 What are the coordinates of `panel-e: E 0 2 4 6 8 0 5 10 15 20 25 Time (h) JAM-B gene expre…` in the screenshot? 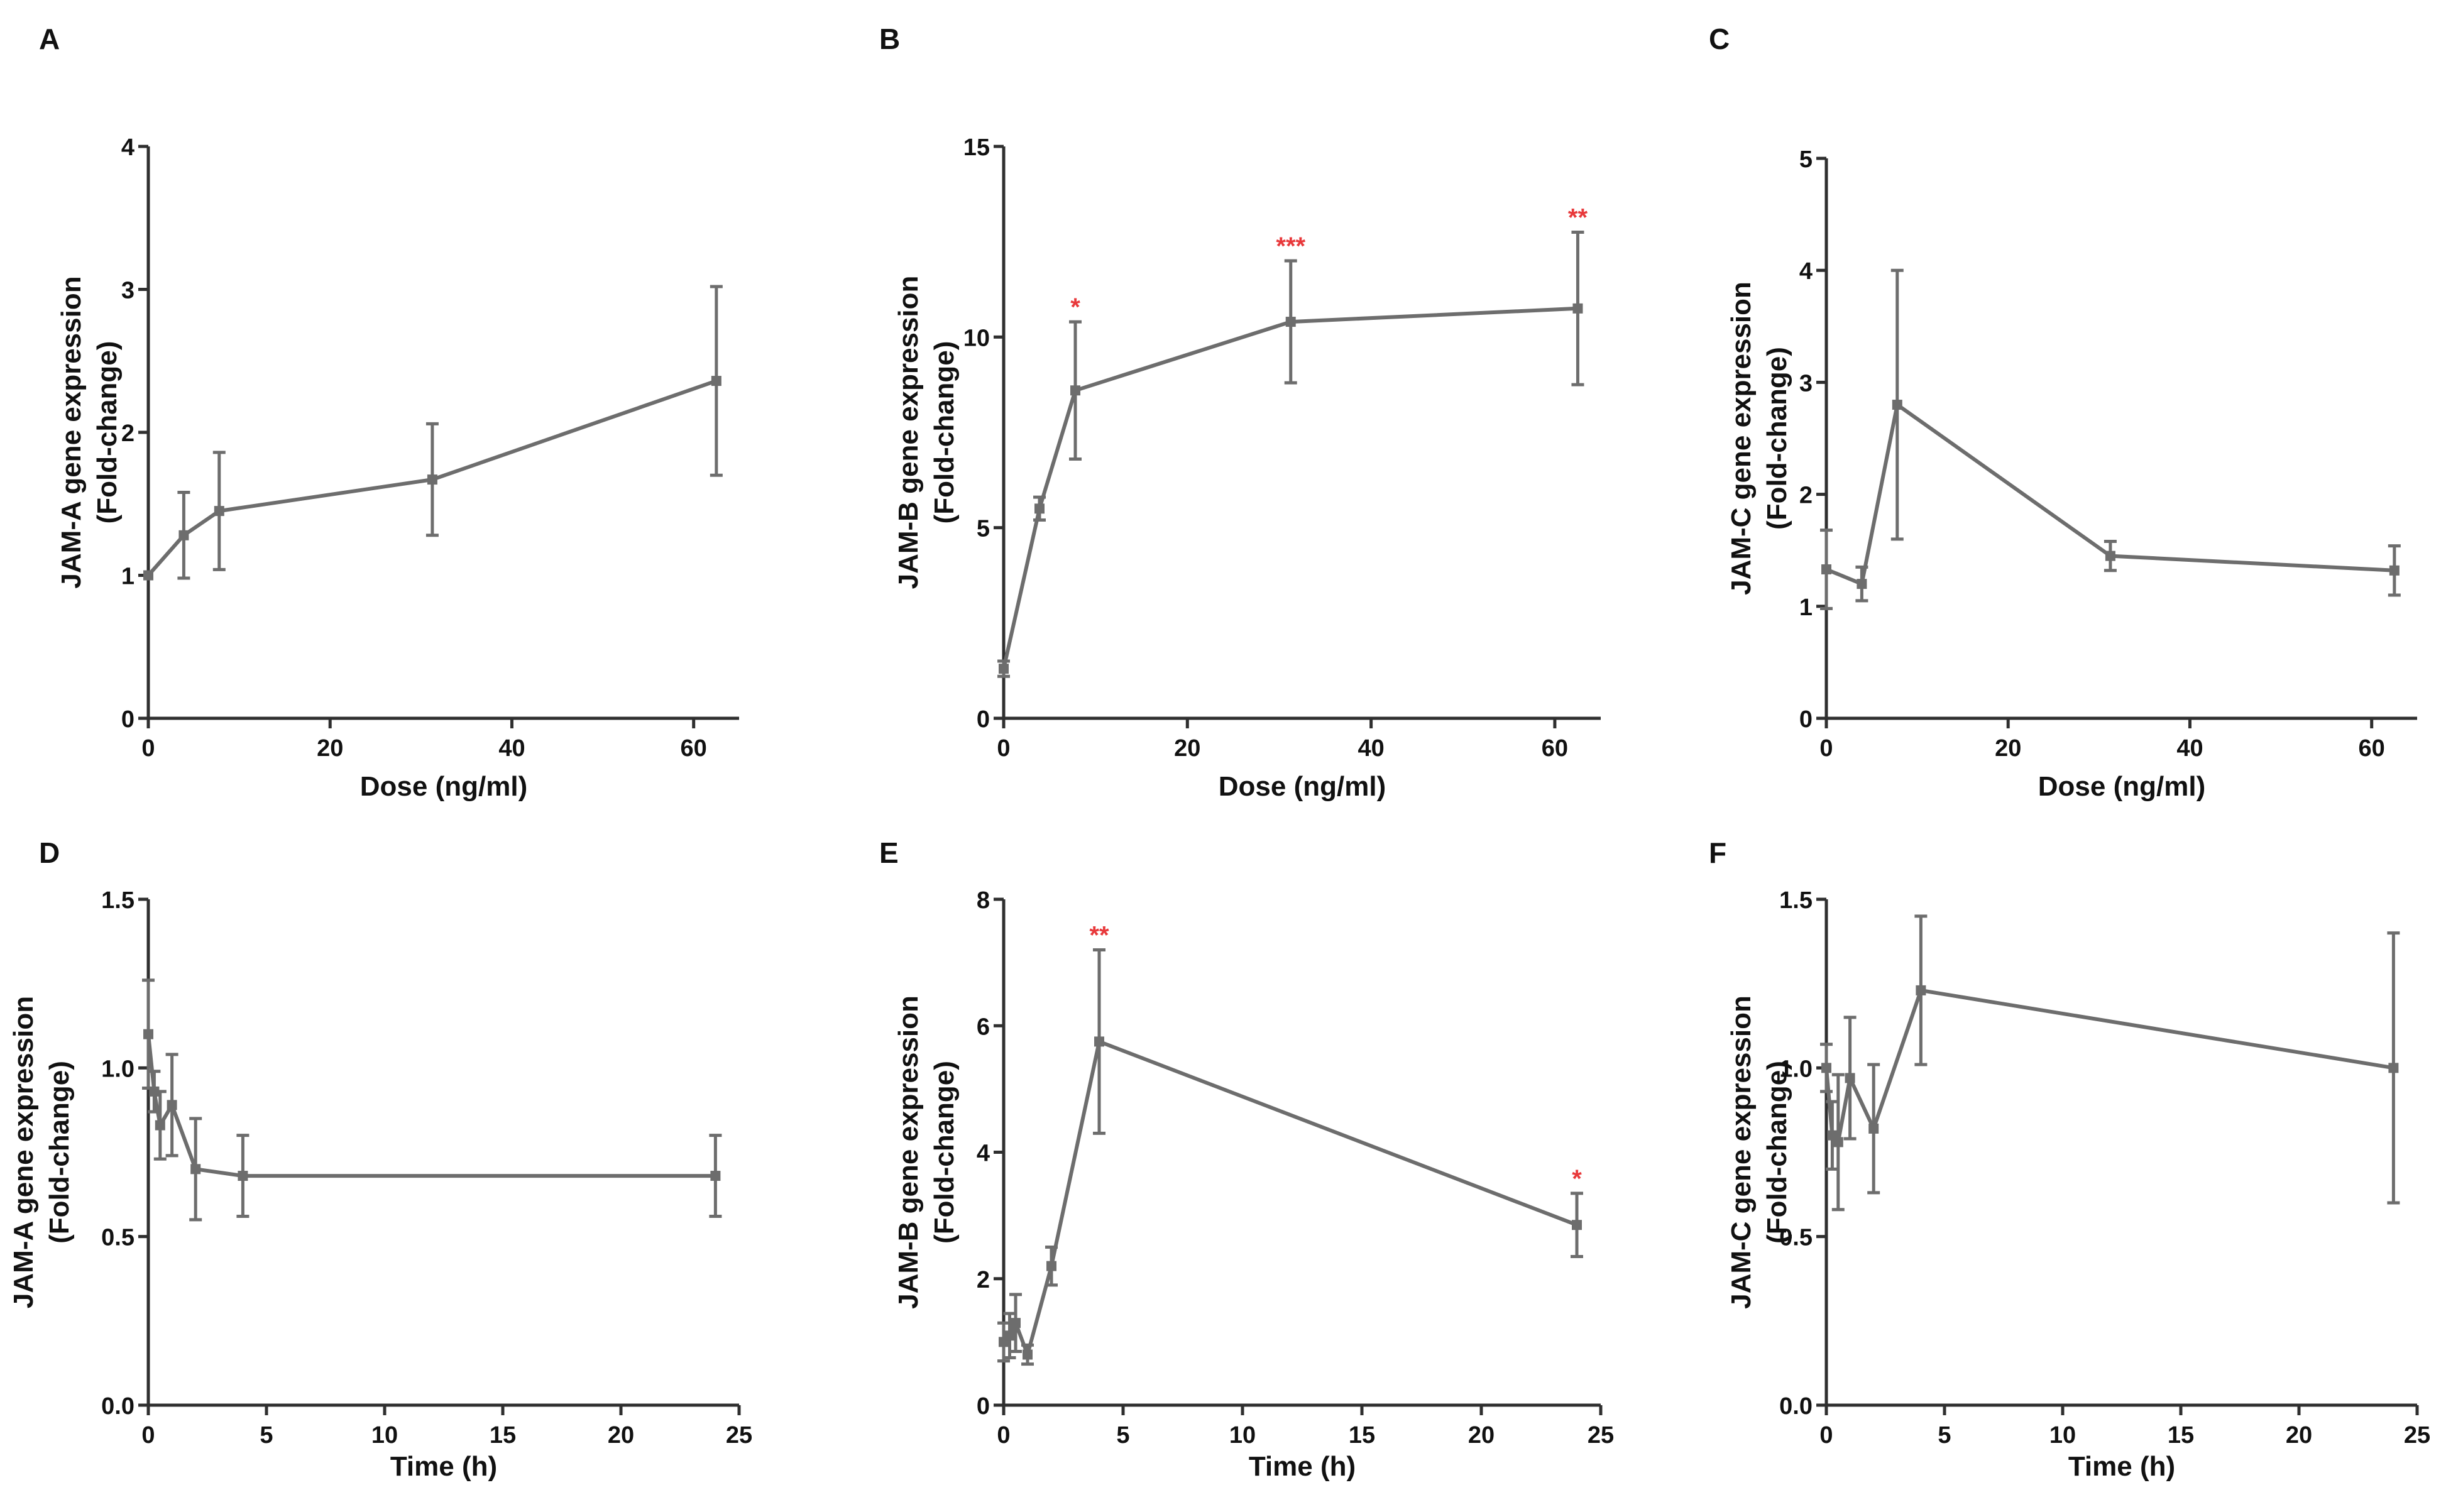 It's located at (1247, 1159).